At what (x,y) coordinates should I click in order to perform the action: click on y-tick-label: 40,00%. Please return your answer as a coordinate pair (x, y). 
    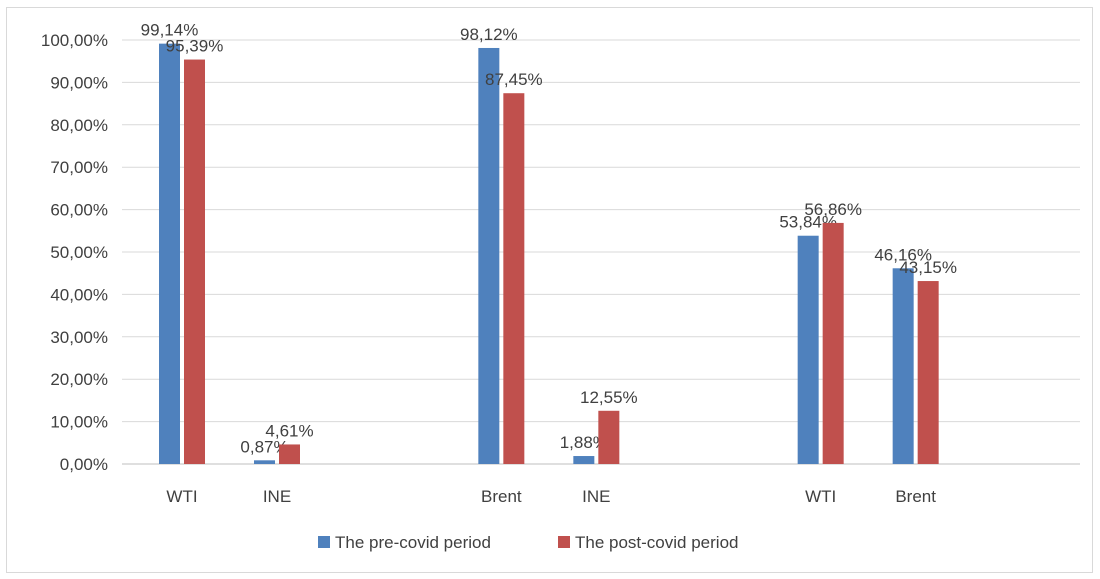
    Looking at the image, I should click on (79, 294).